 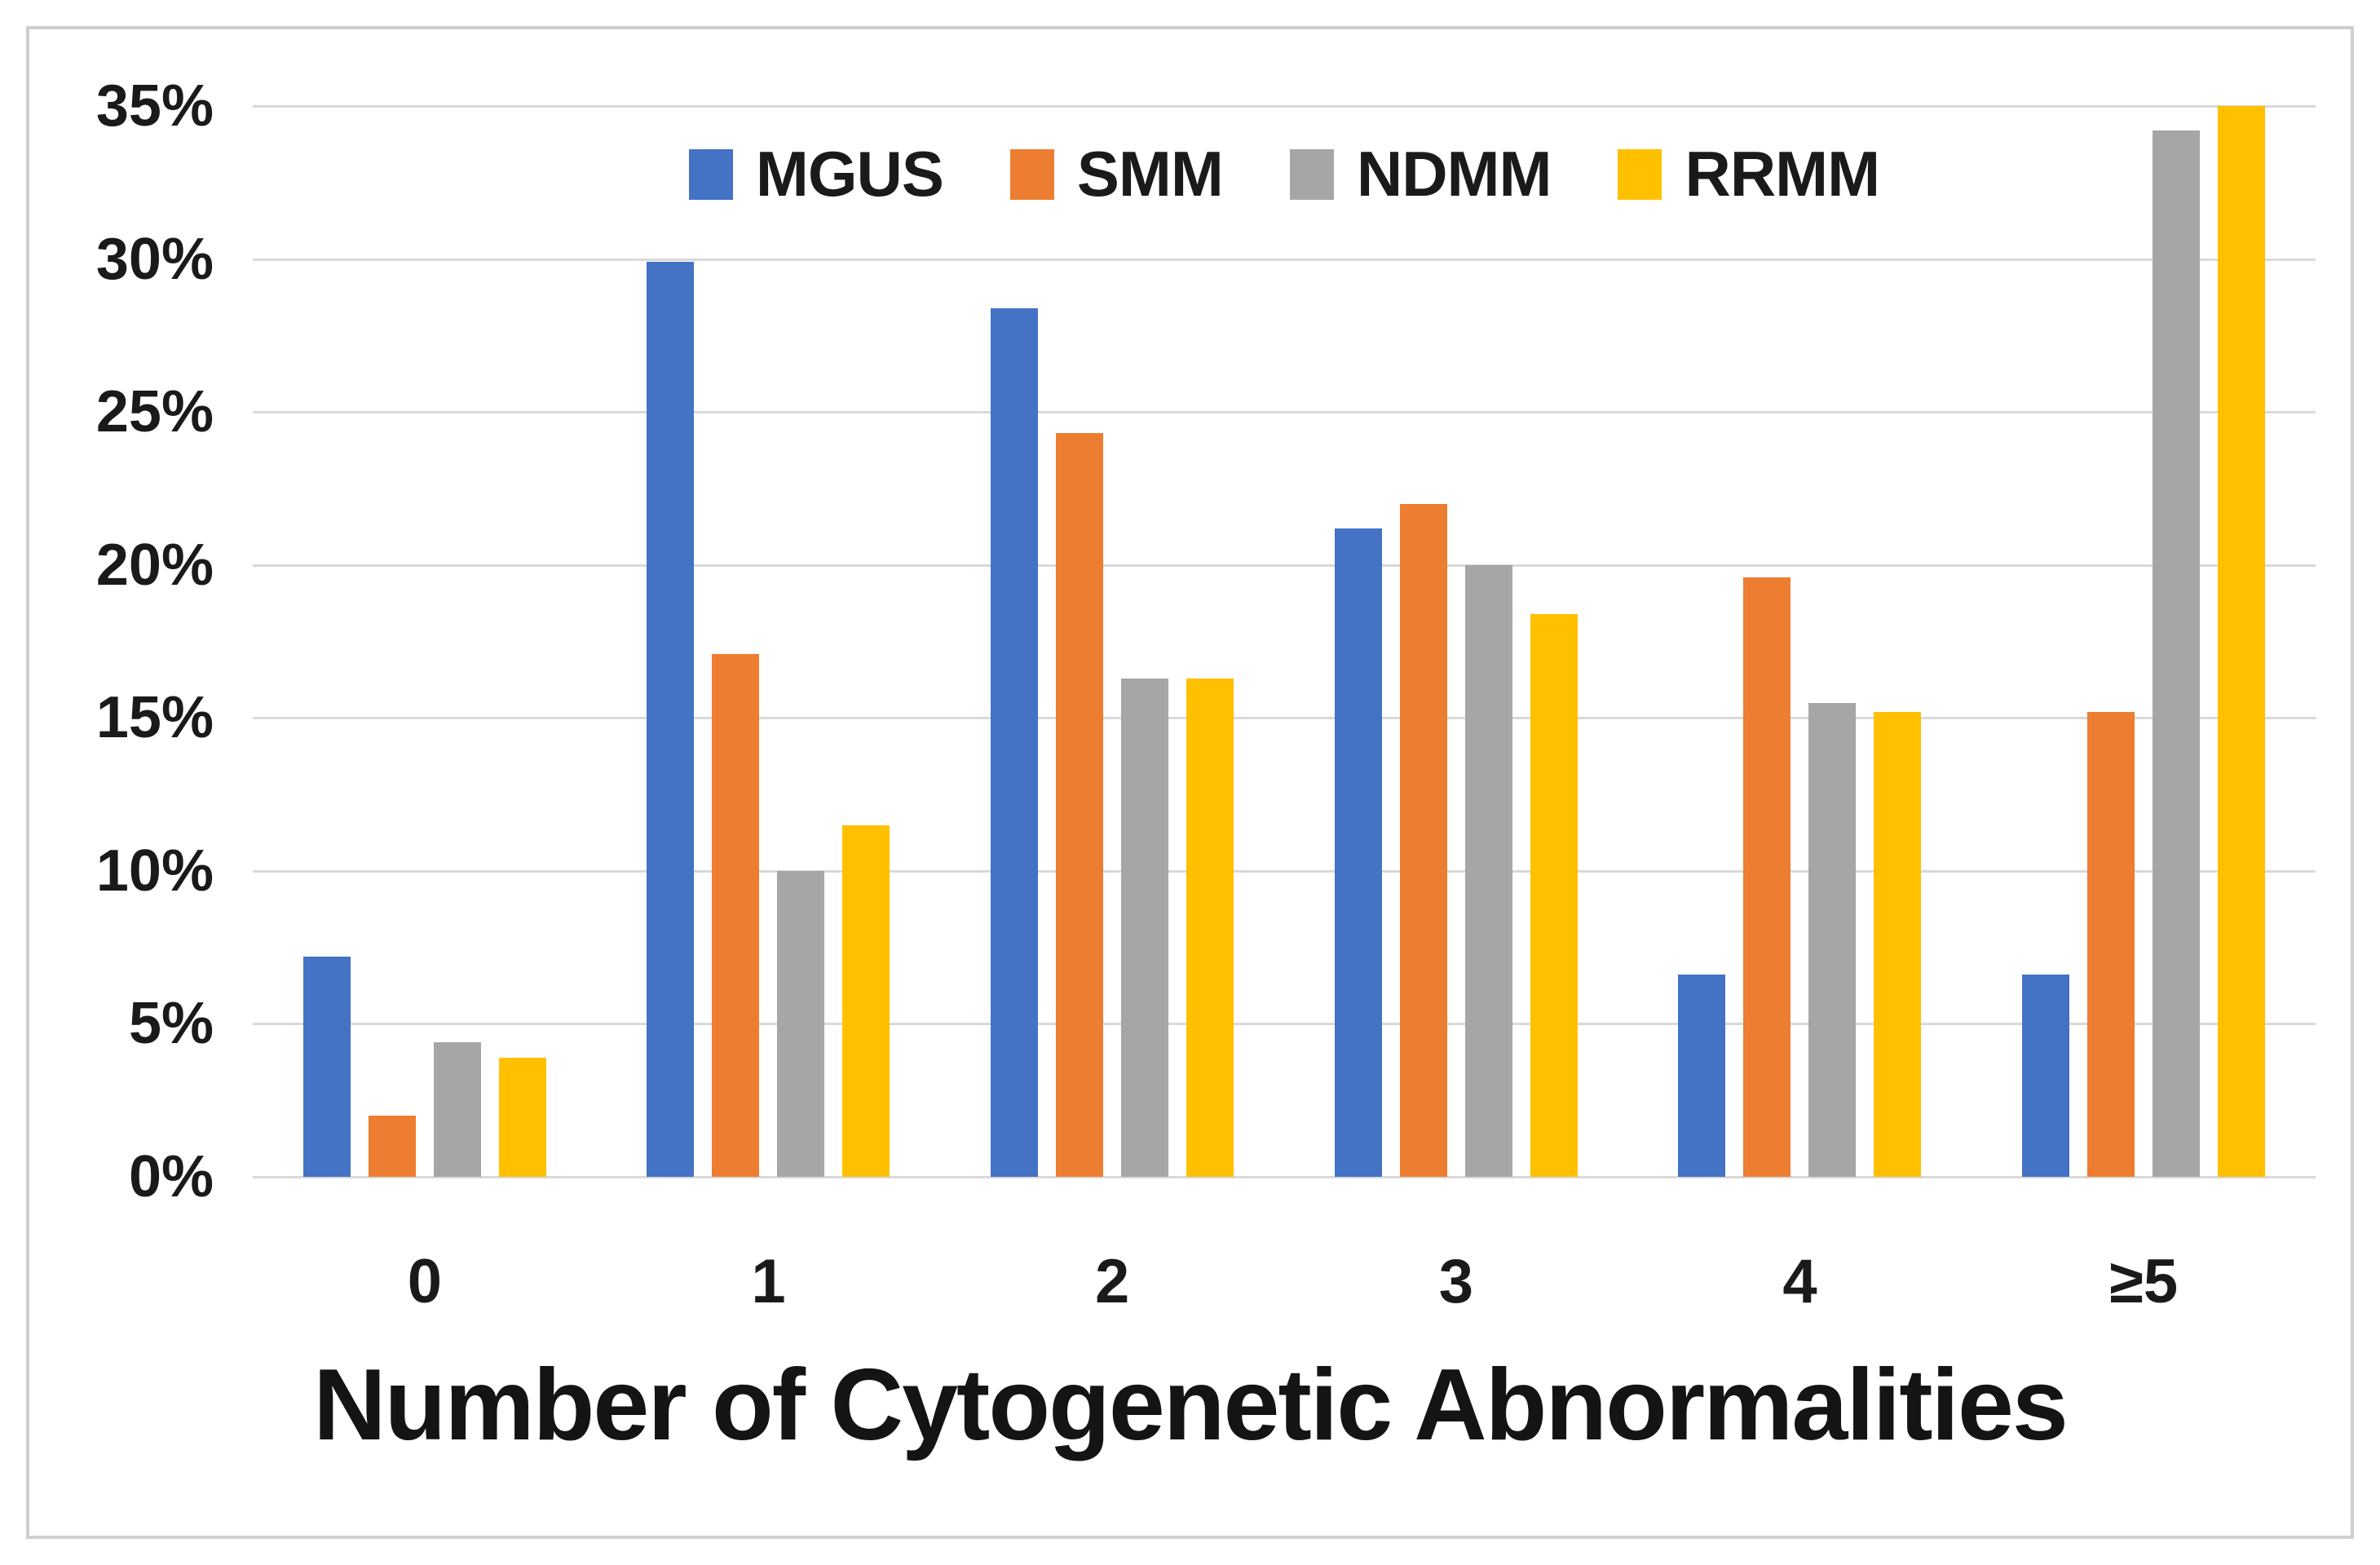 I want to click on legend-label-ndmm: NDMM, so click(x=1454, y=174).